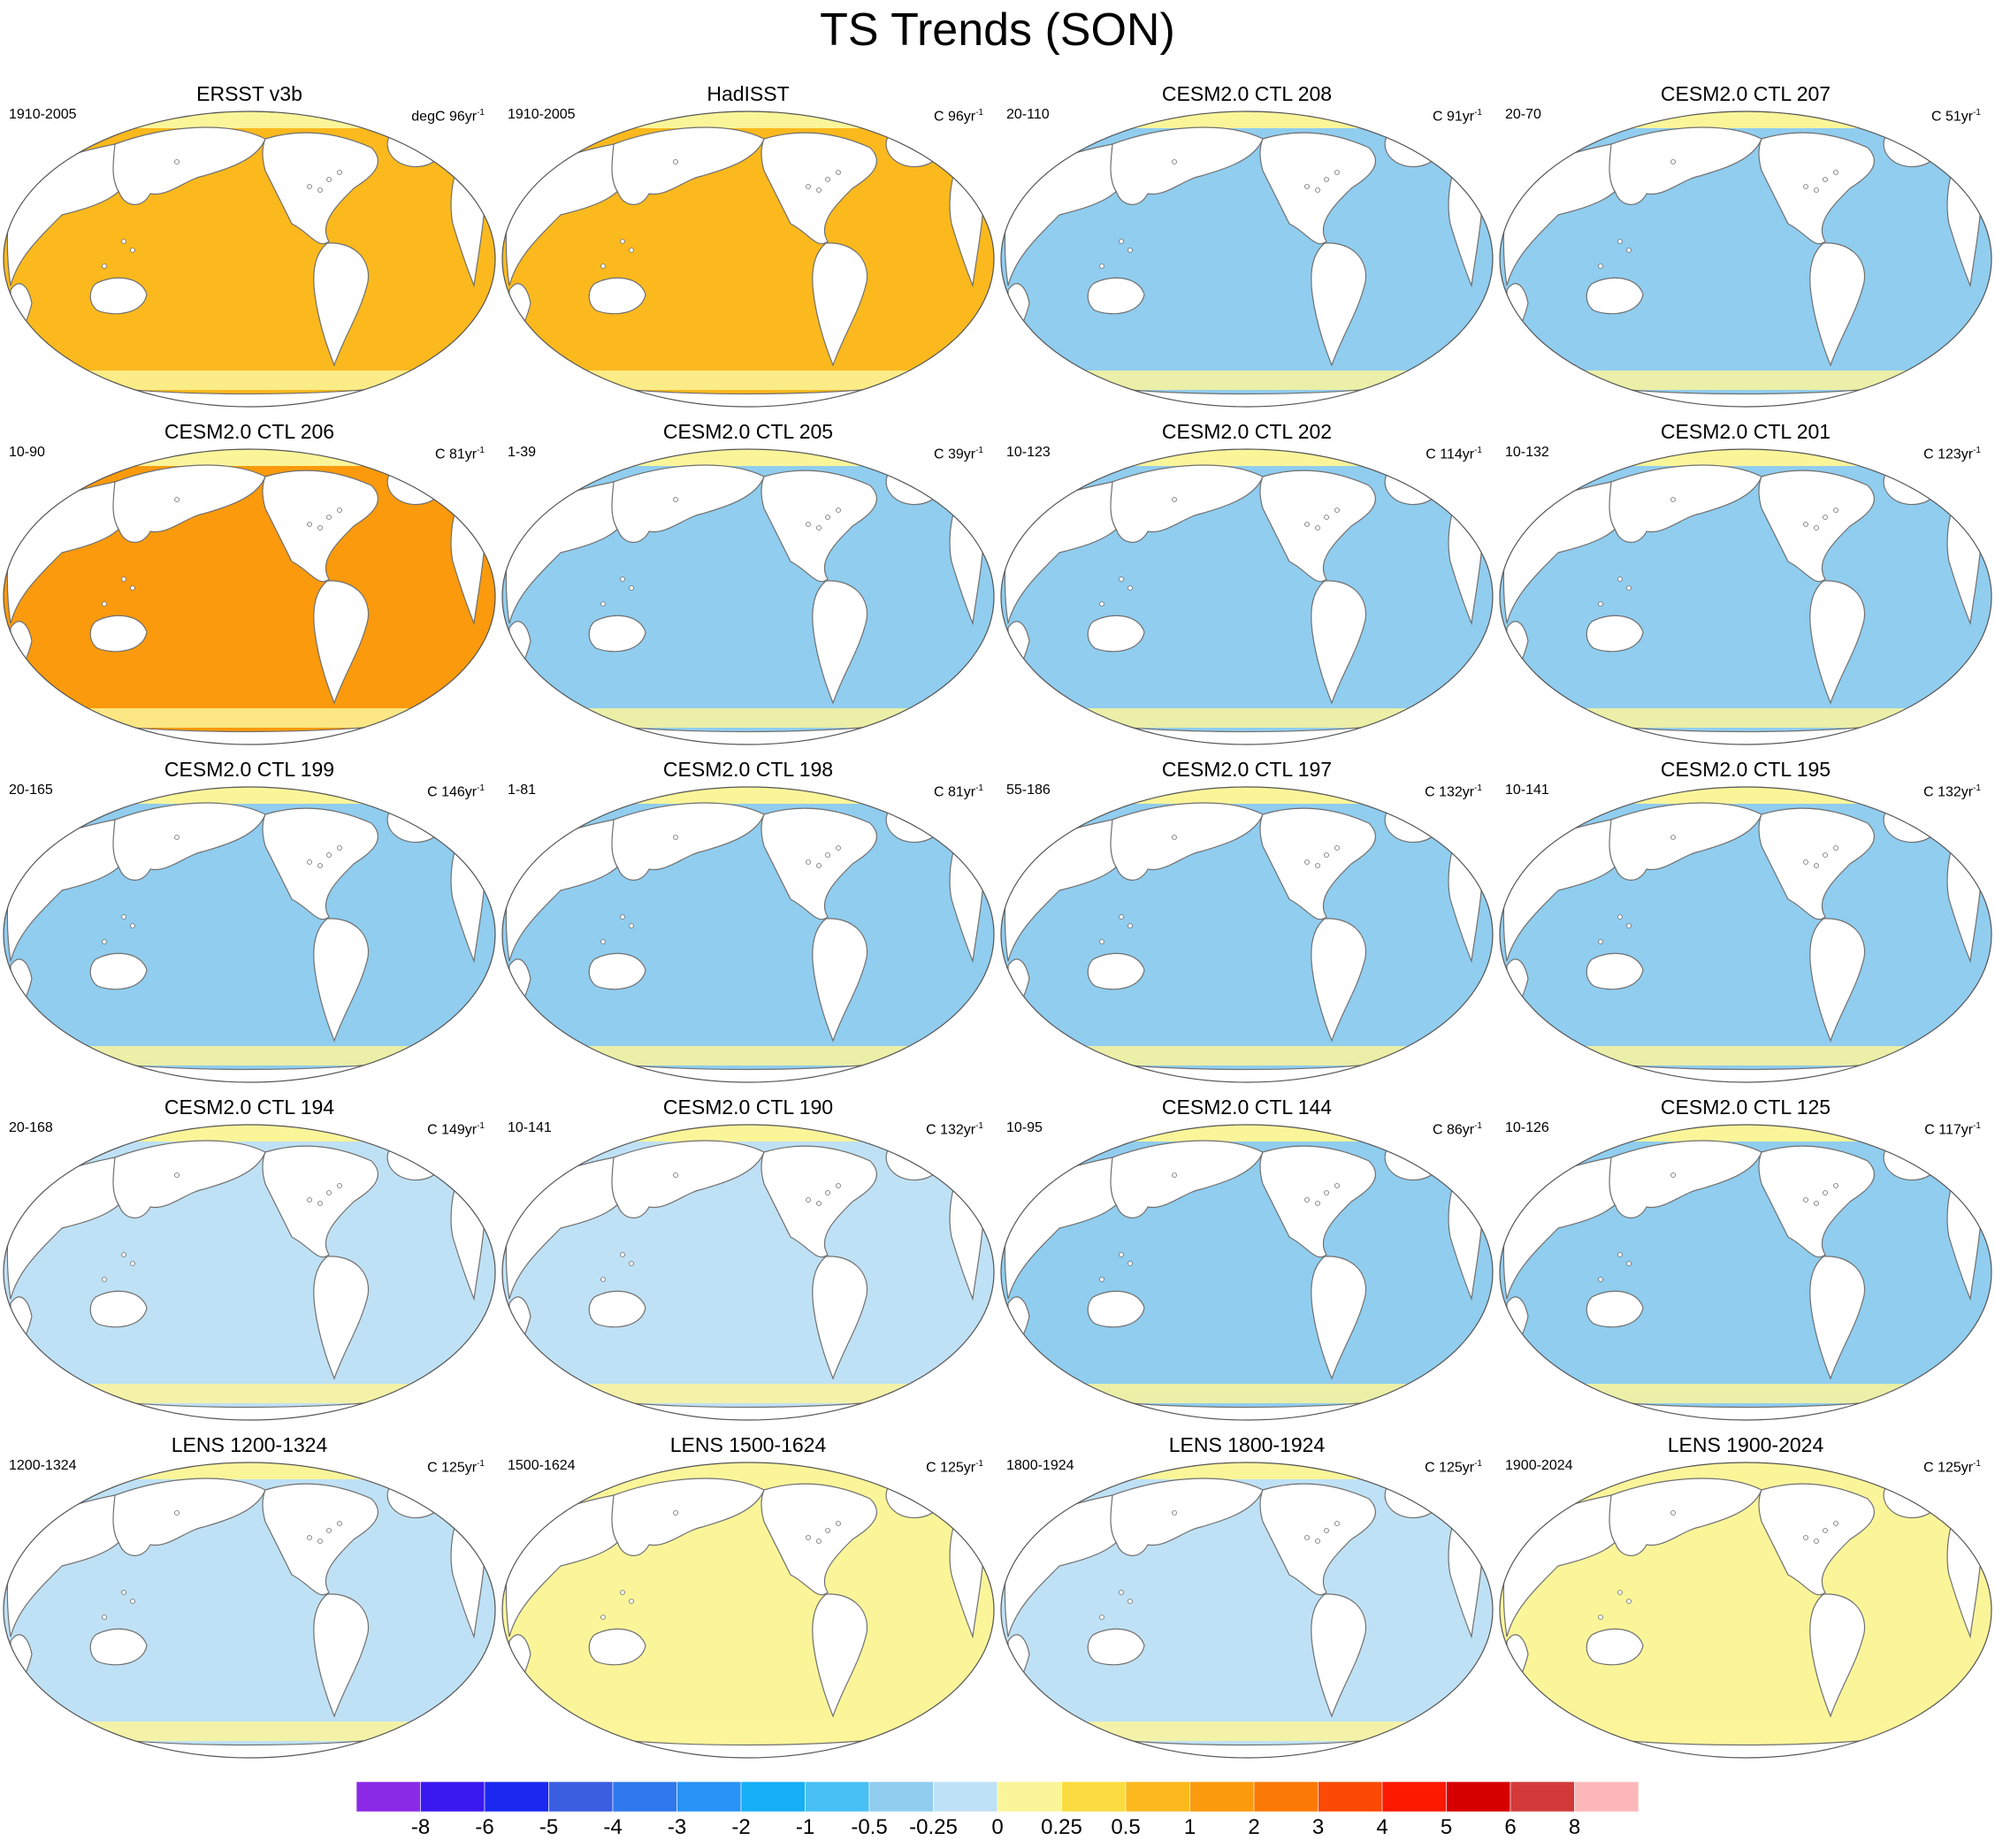  Describe the element at coordinates (748, 93) in the screenshot. I see `panel-title: HadISST` at that location.